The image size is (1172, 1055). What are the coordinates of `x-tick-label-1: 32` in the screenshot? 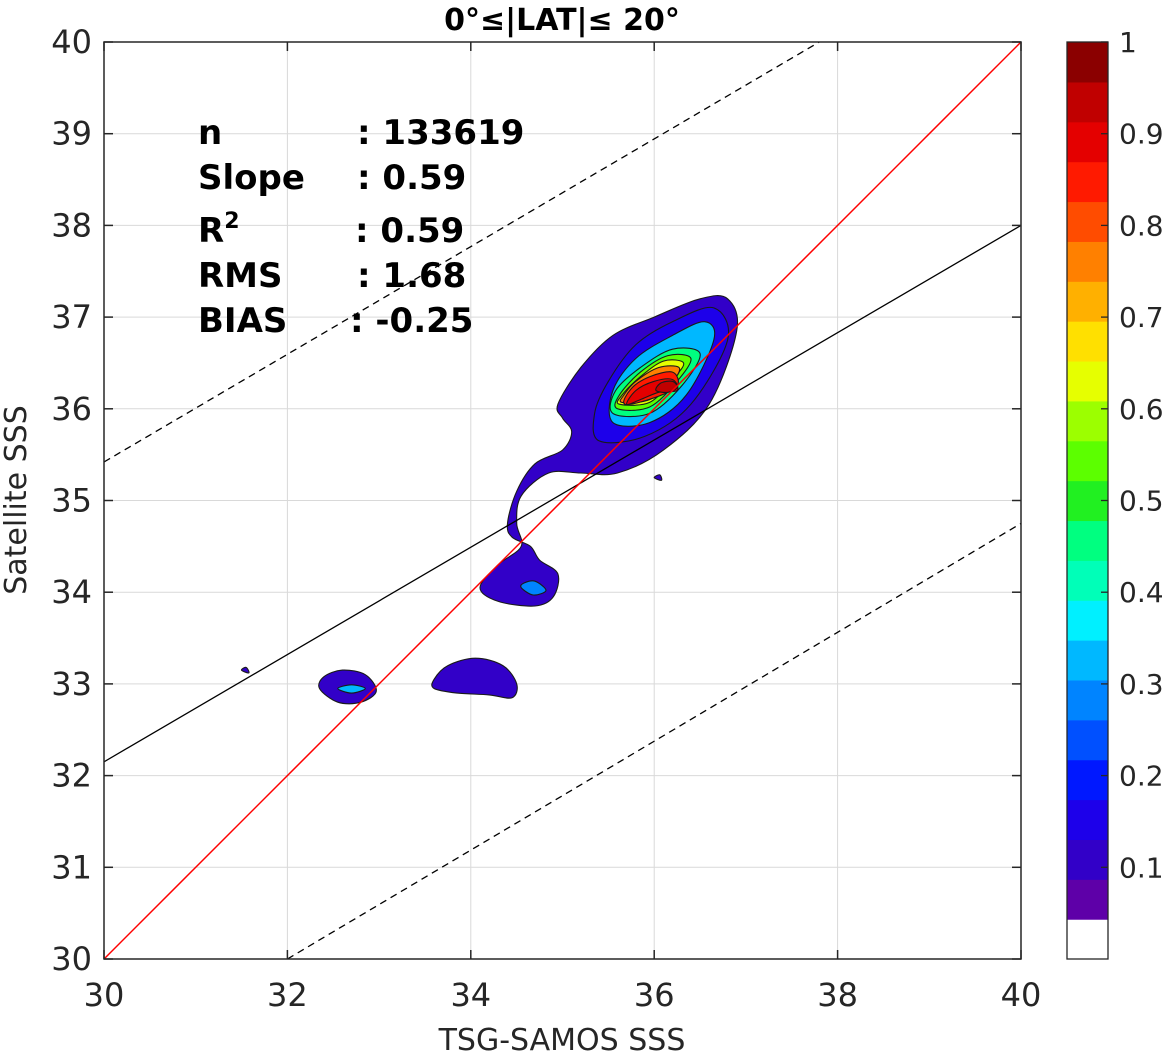 It's located at (287, 995).